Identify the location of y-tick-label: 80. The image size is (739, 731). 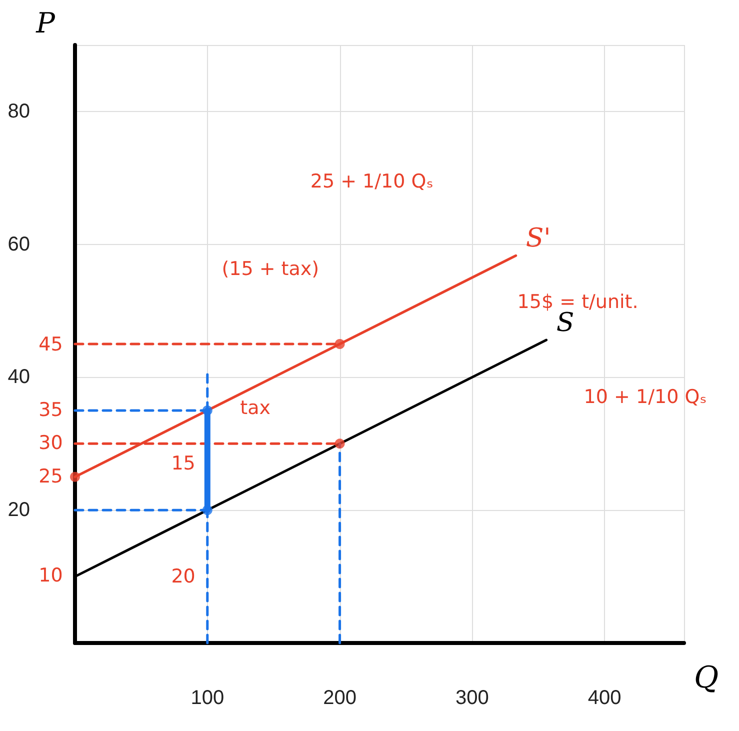
(19, 111).